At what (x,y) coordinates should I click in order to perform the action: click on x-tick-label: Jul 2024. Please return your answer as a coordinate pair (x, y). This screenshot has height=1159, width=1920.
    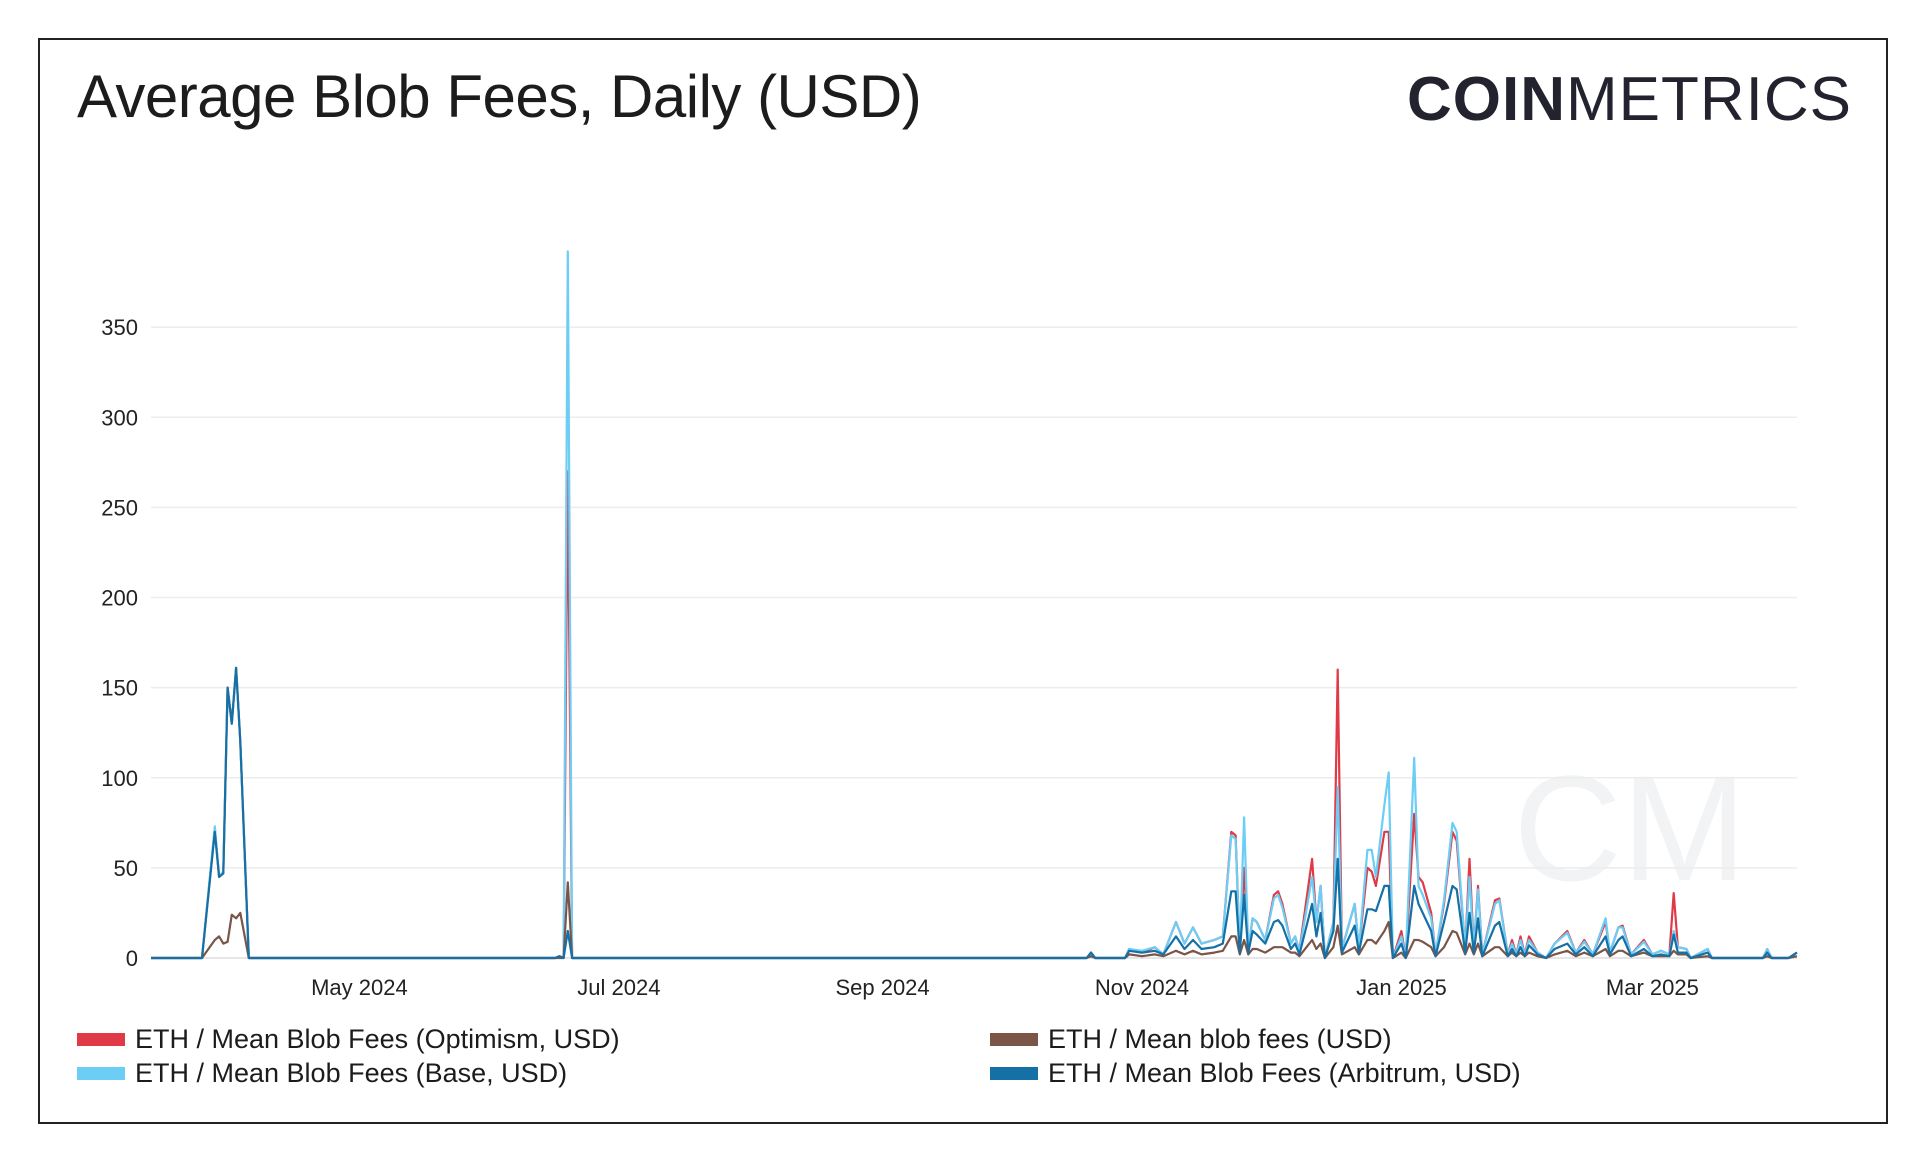
    Looking at the image, I should click on (618, 987).